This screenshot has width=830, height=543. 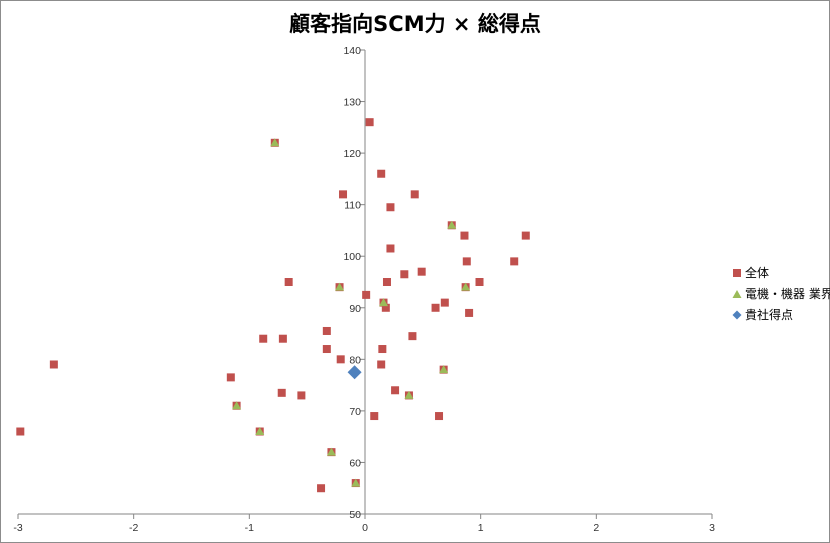 I want to click on y-tick-label: 130, so click(x=352, y=103).